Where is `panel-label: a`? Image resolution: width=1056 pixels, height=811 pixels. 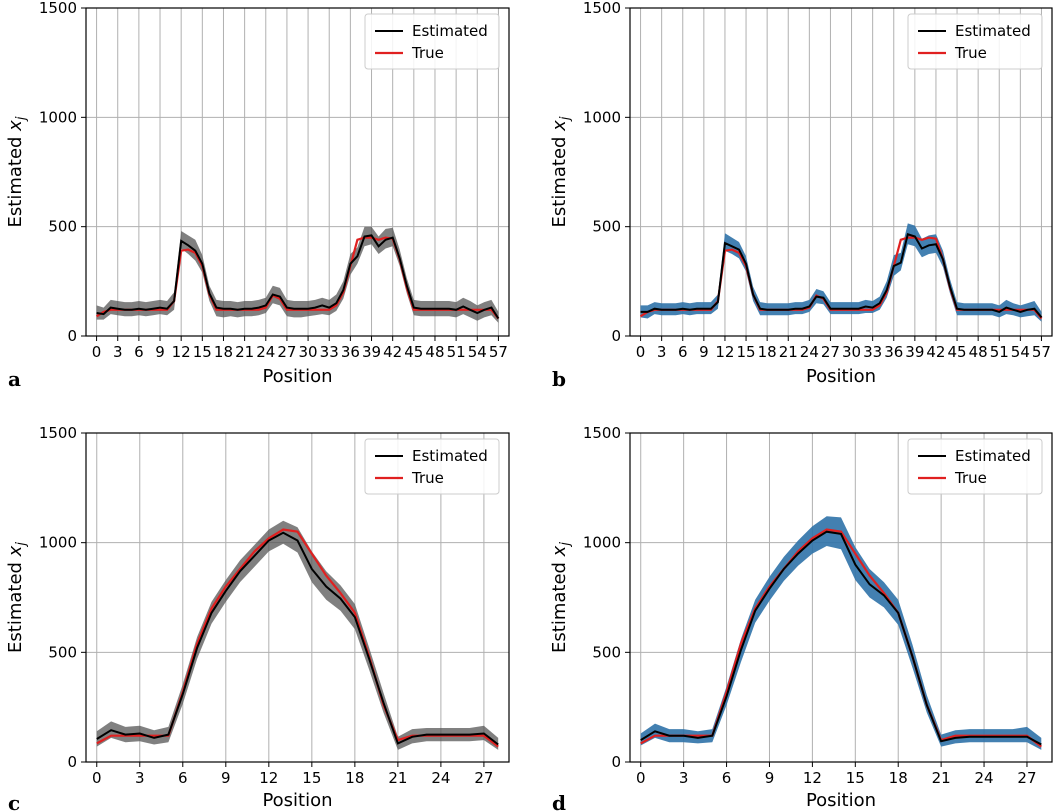 panel-label: a is located at coordinates (14, 379).